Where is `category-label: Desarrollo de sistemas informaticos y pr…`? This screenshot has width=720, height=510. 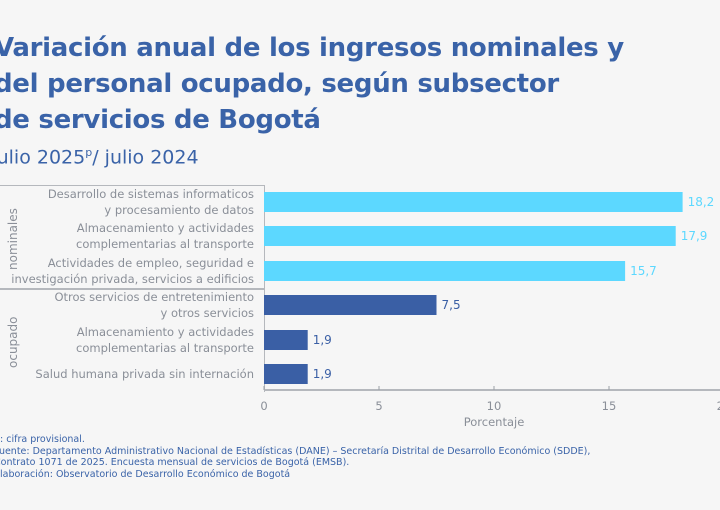 category-label: Desarrollo de sistemas informaticos y pr… is located at coordinates (150, 202).